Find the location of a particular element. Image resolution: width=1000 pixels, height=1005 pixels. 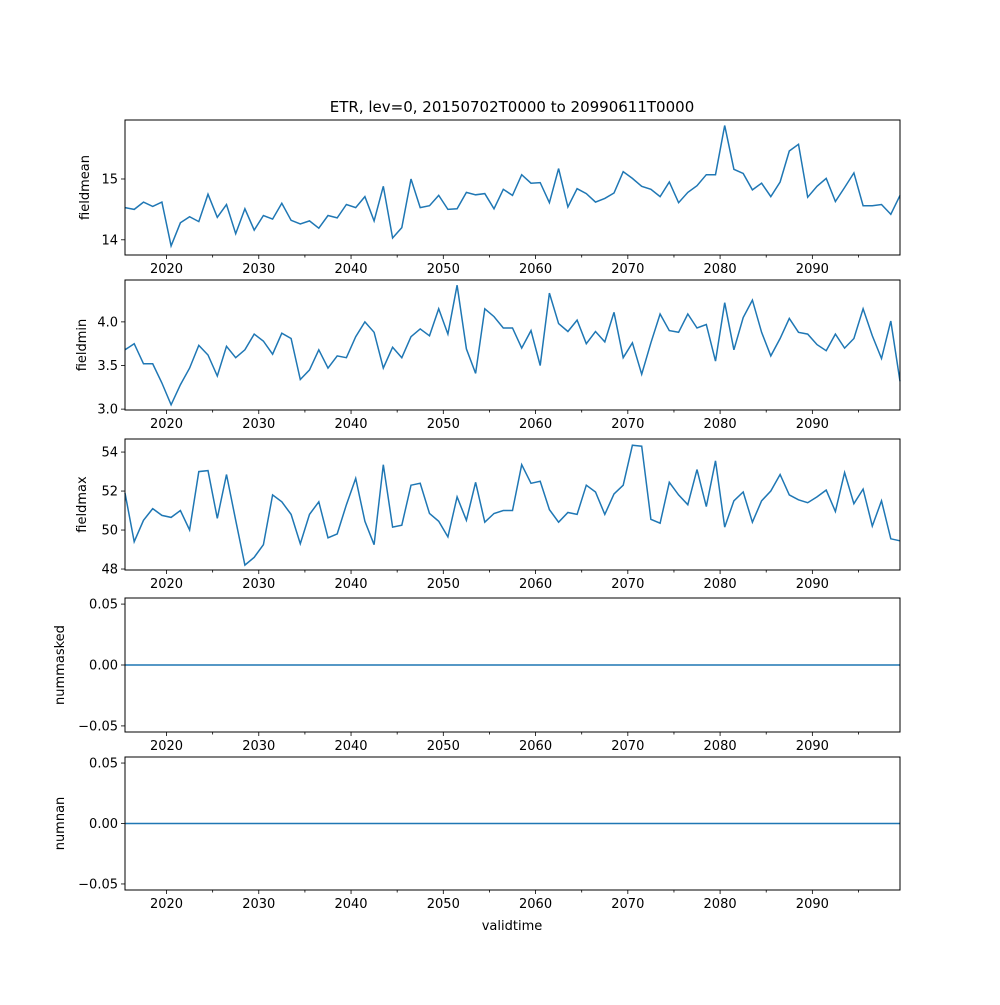

y-axis-label: numnan is located at coordinates (60, 824).